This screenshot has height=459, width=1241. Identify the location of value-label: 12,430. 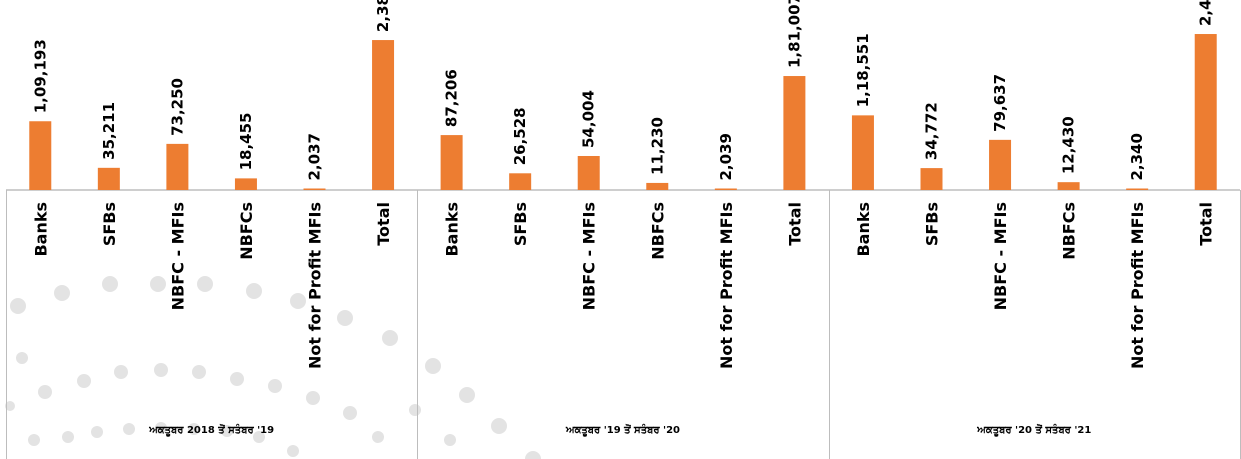
(1069, 145).